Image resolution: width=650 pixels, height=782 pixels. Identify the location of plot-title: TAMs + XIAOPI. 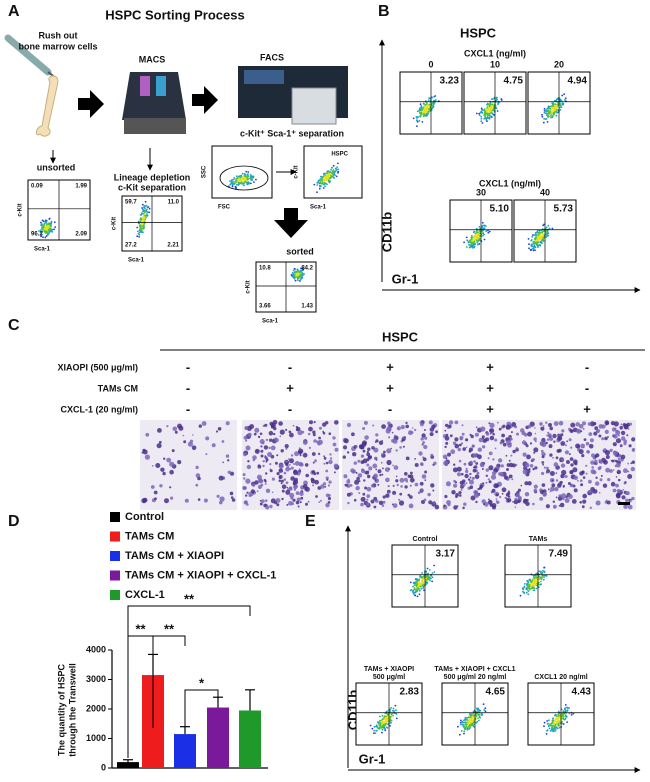
(389, 669).